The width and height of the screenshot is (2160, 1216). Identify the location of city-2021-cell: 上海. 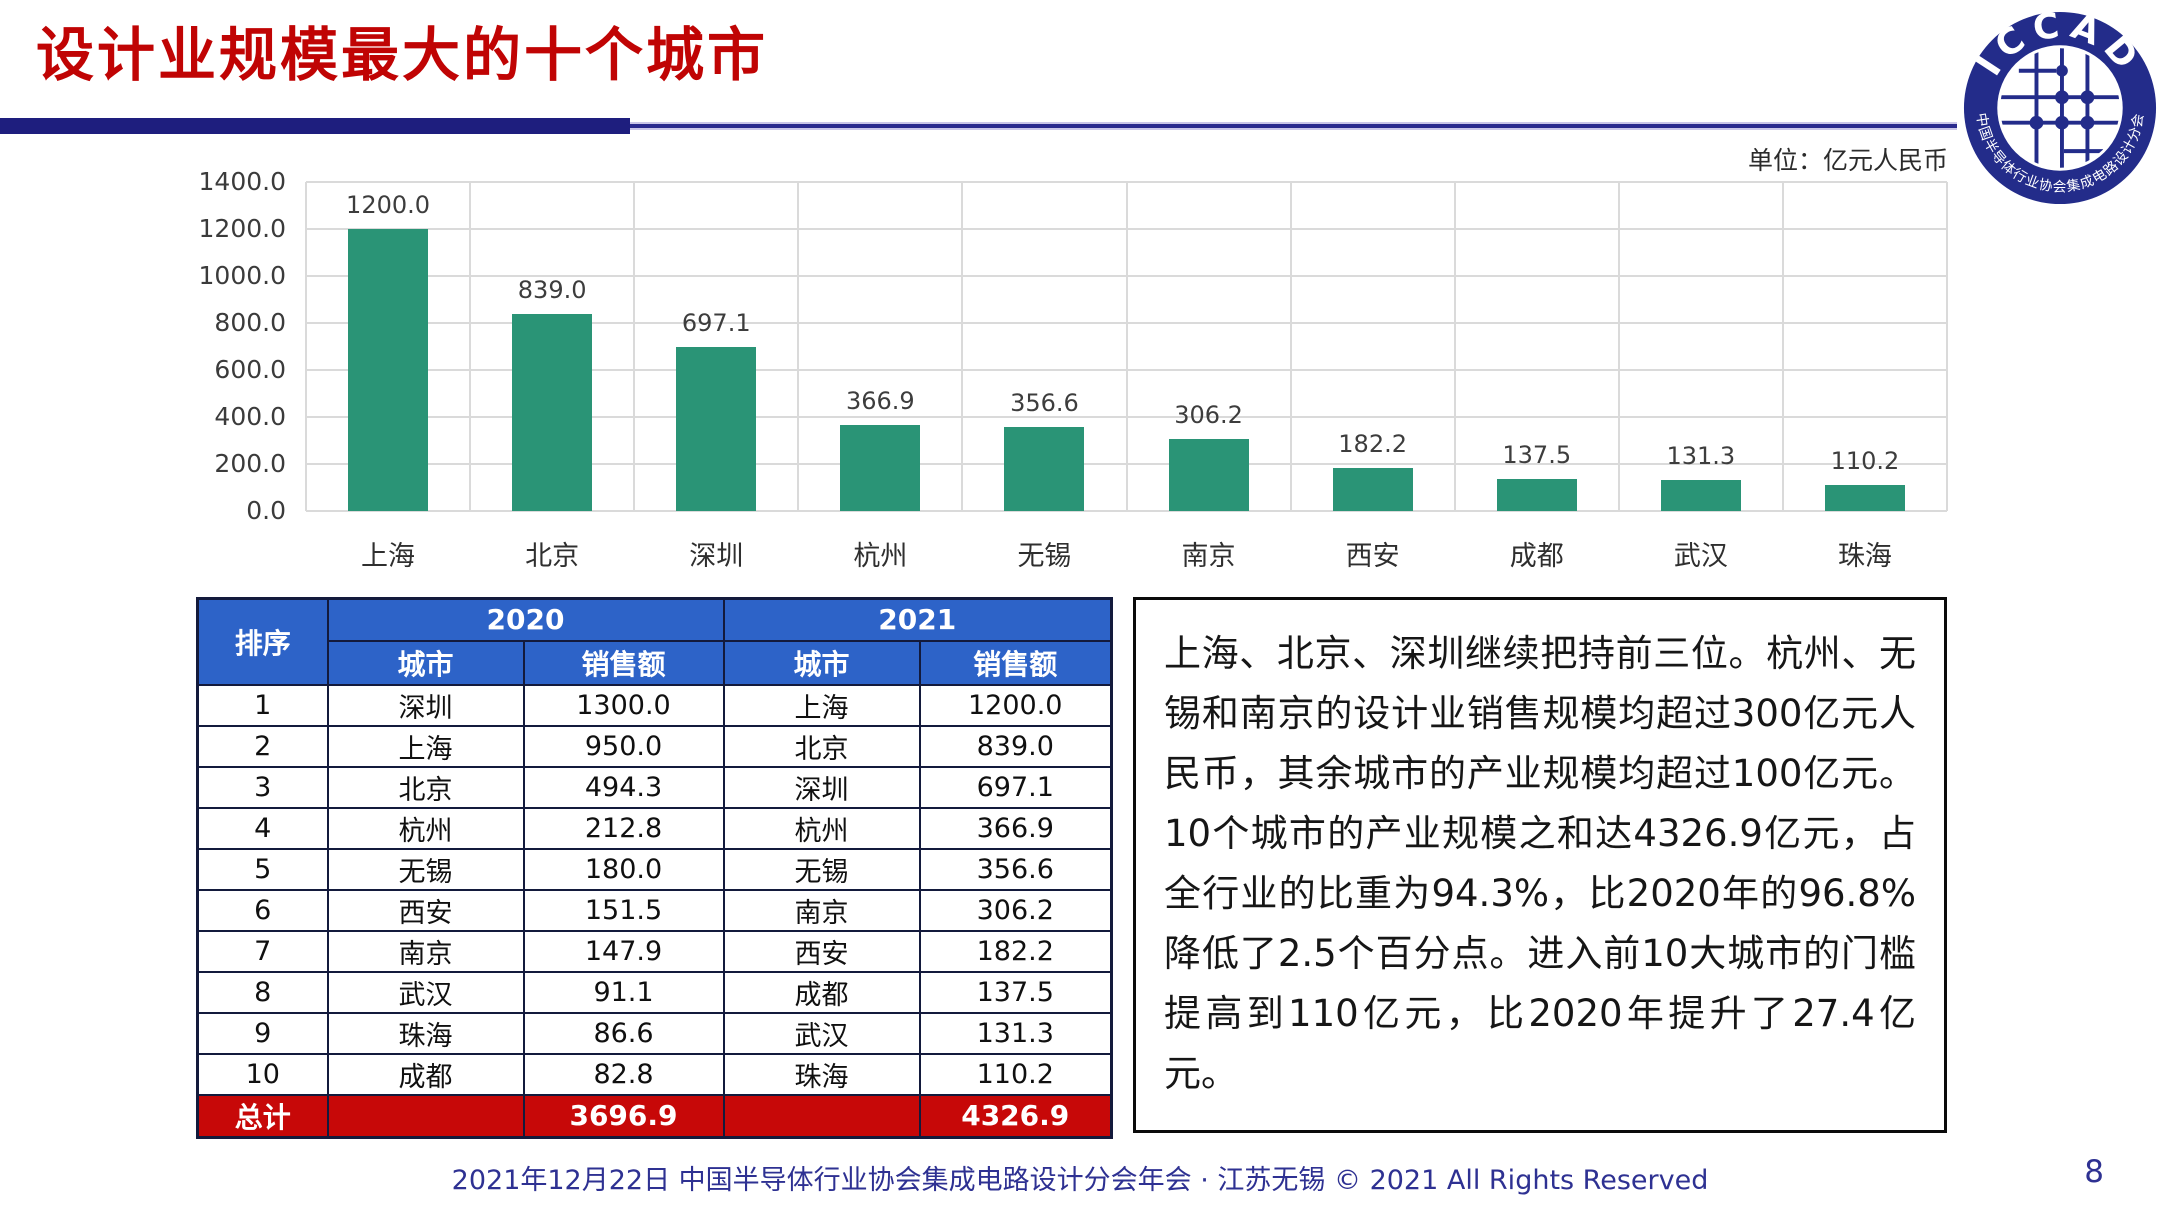
(821, 705).